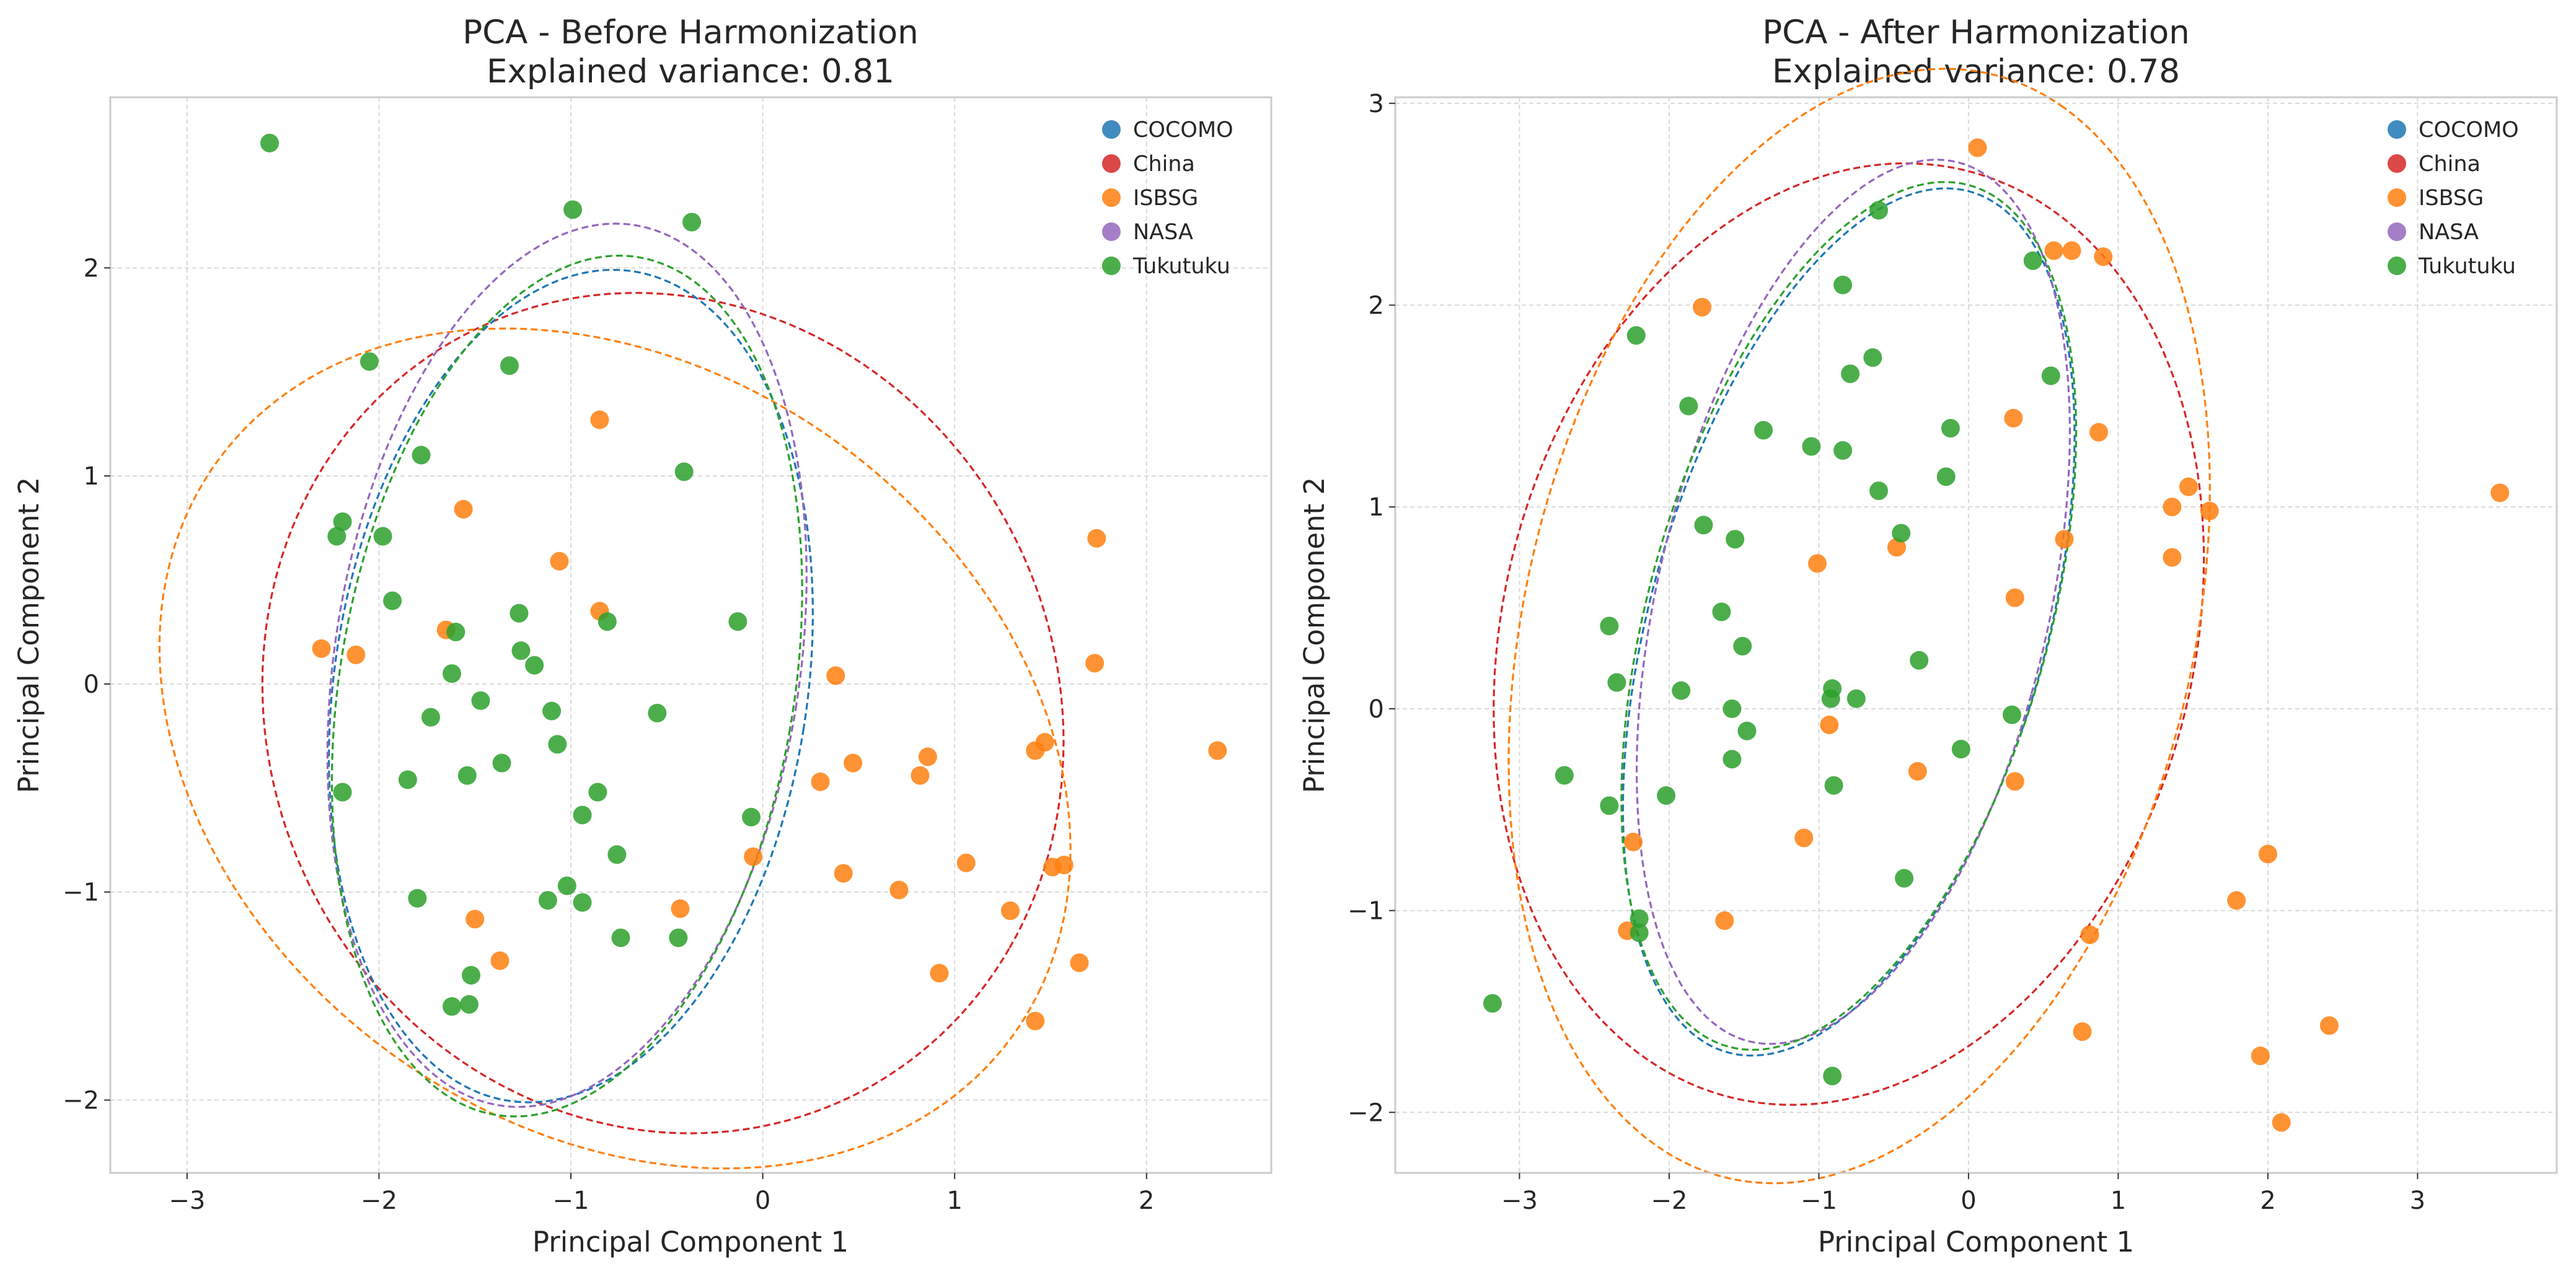  I want to click on legend-label-cocomo: COCOMO, so click(2469, 130).